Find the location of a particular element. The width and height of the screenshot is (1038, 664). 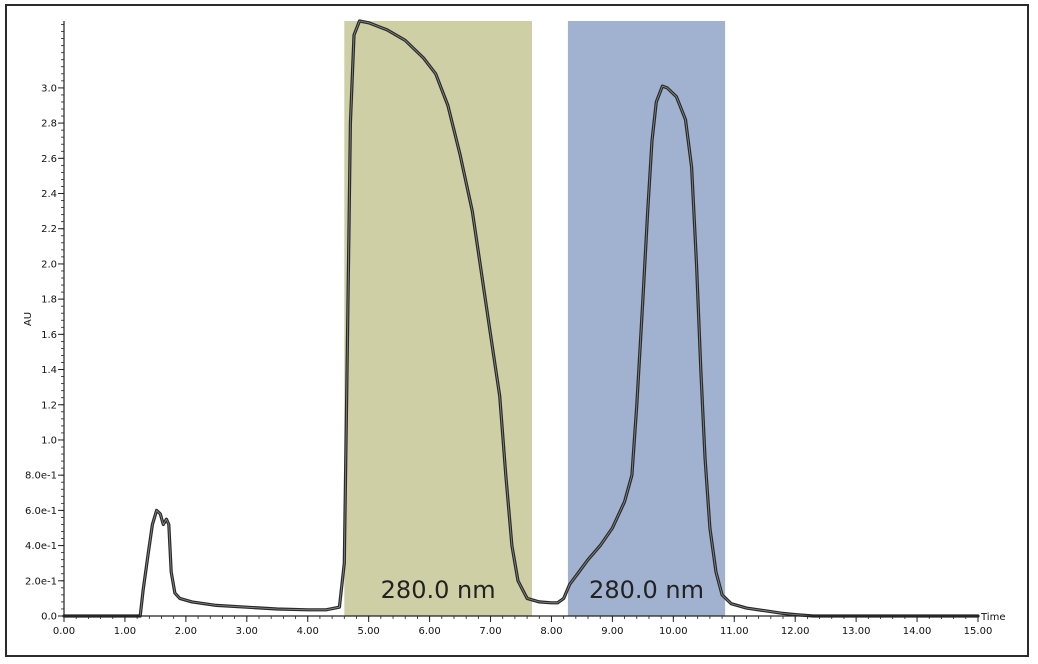

y-tick-label: 0.0 is located at coordinates (49, 617).